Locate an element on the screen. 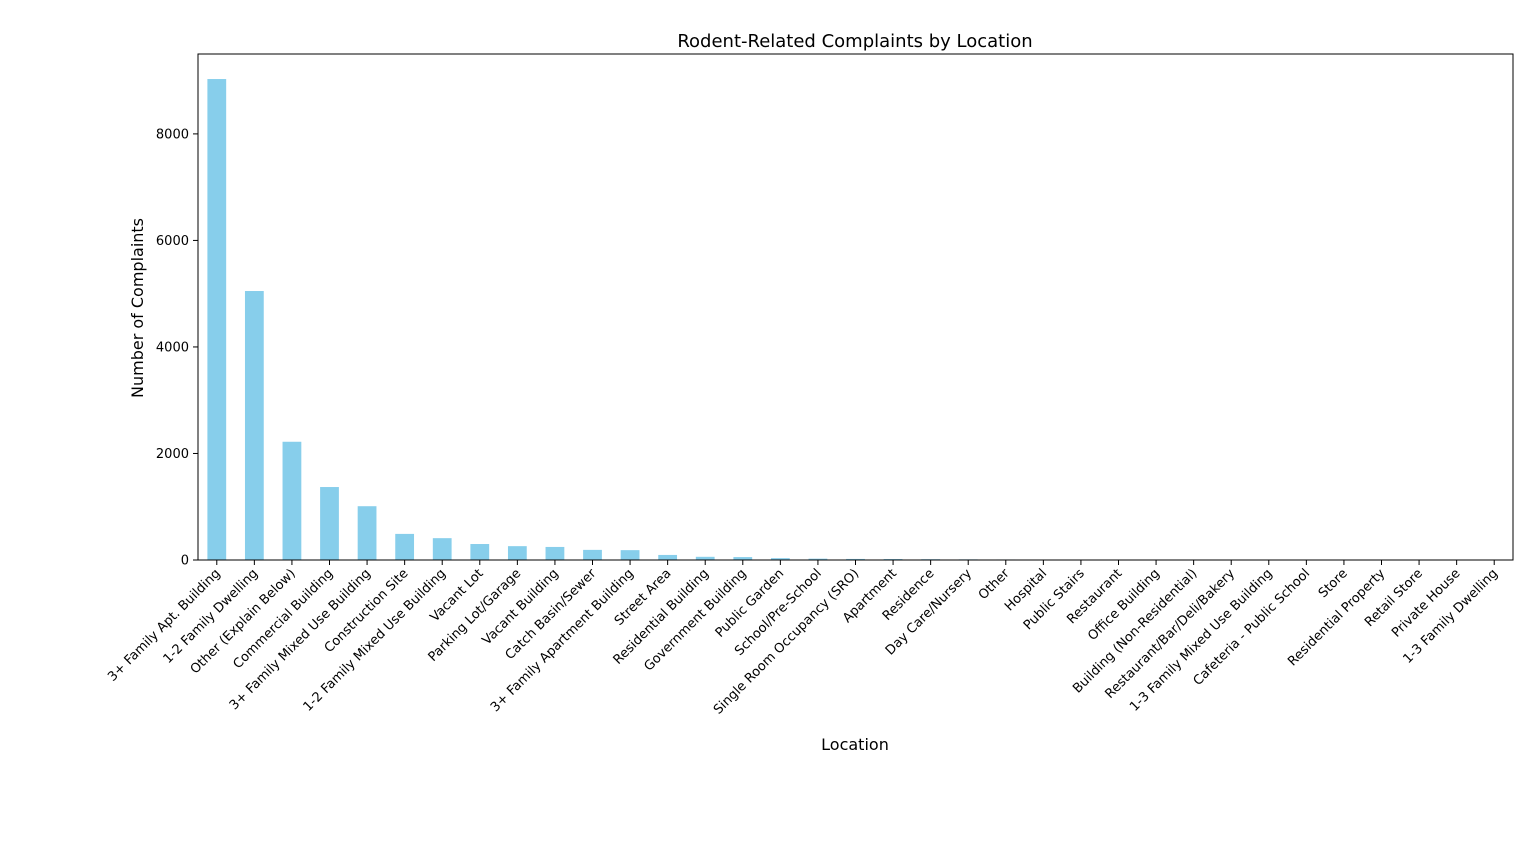  y-axis-label: Number of Complaints is located at coordinates (137, 308).